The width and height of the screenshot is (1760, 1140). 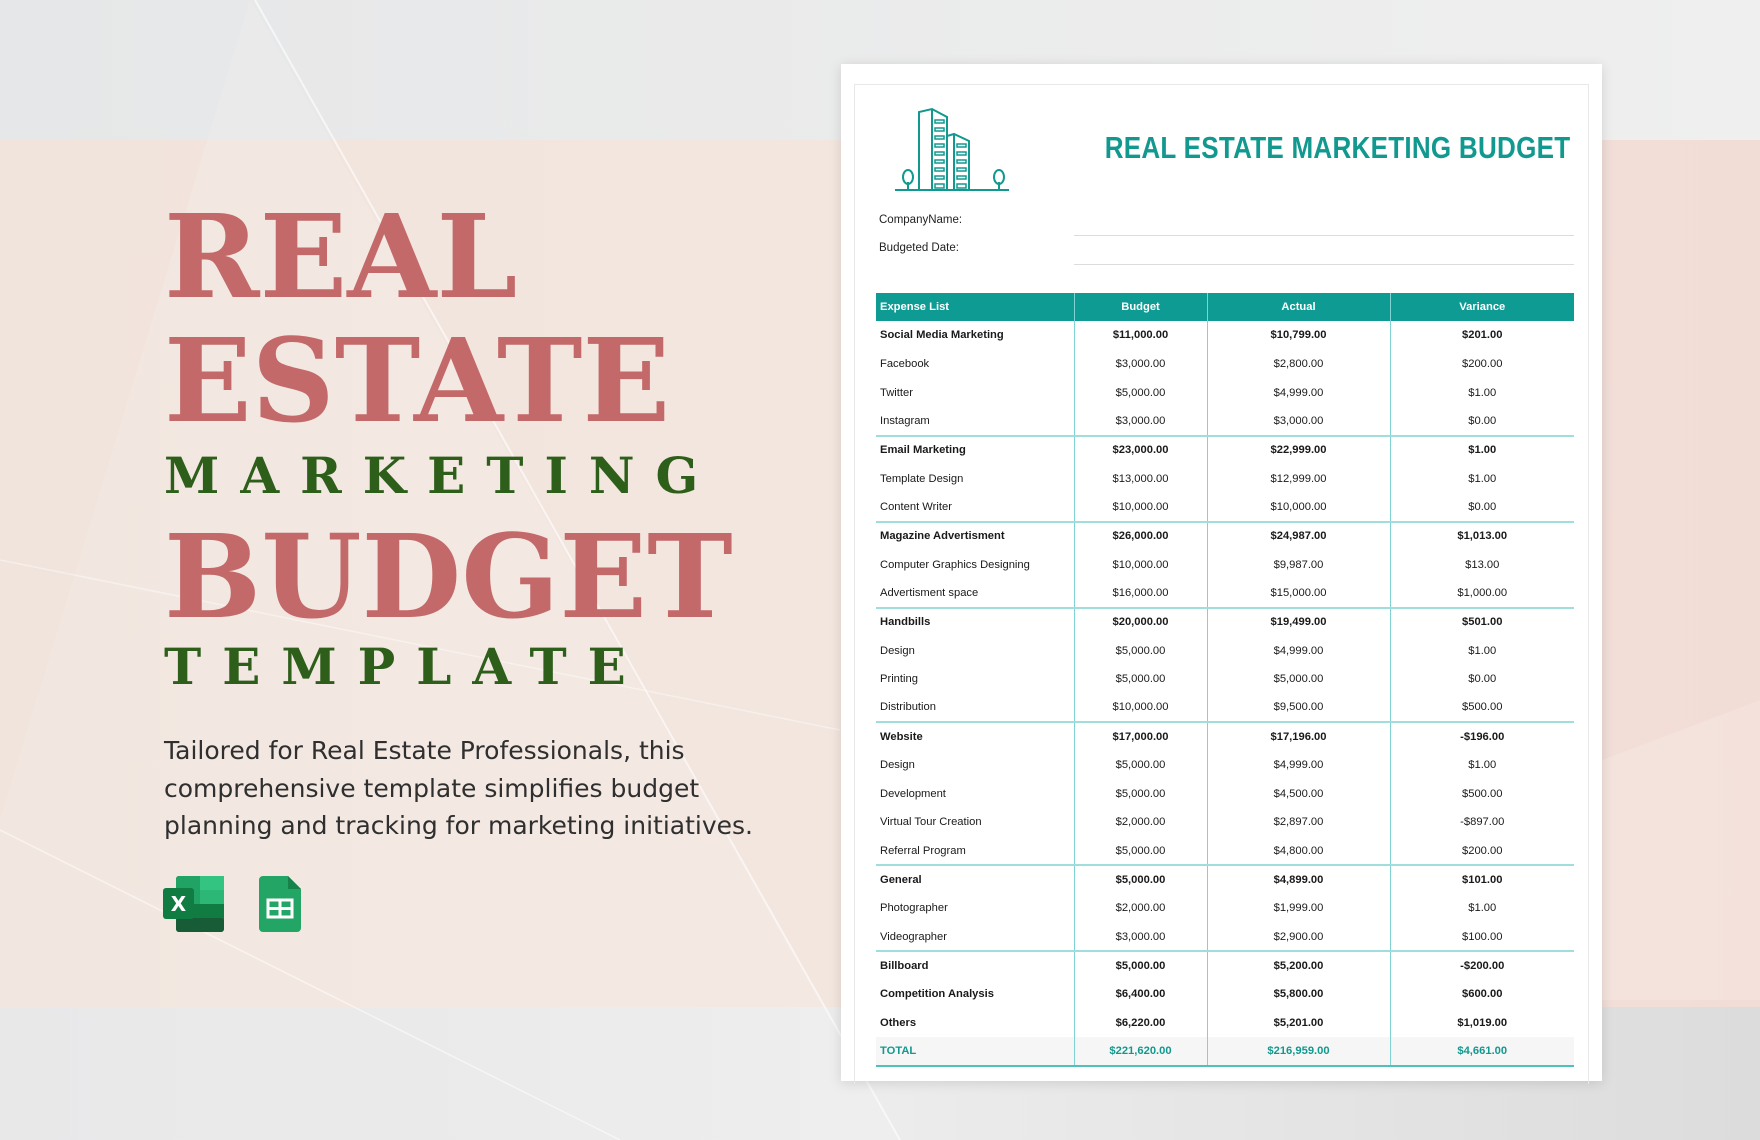 I want to click on cell-budget: $23,000.00, so click(x=1140, y=450).